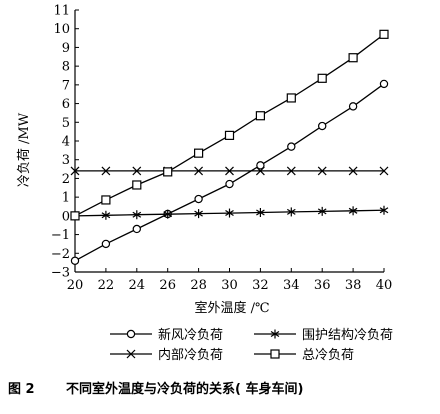 The width and height of the screenshot is (440, 414). I want to click on legend-item: 内部冷负荷, so click(166, 355).